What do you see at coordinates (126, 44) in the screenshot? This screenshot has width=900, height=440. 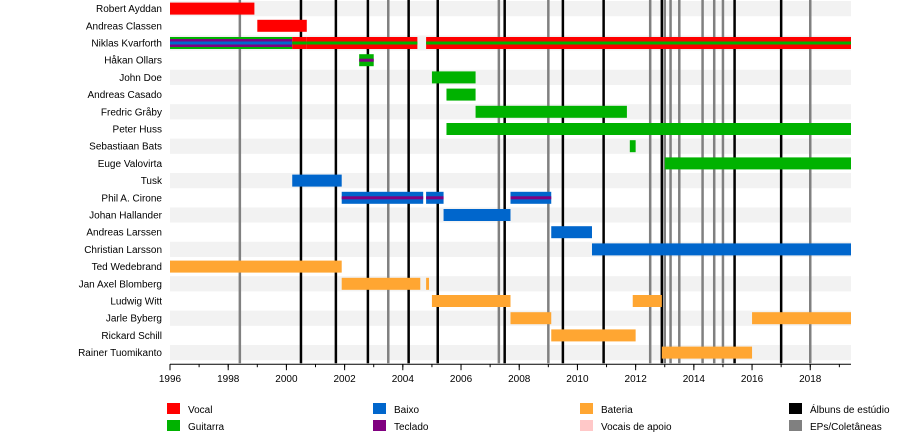 I see `member-name-label: Niklas Kvarforth` at bounding box center [126, 44].